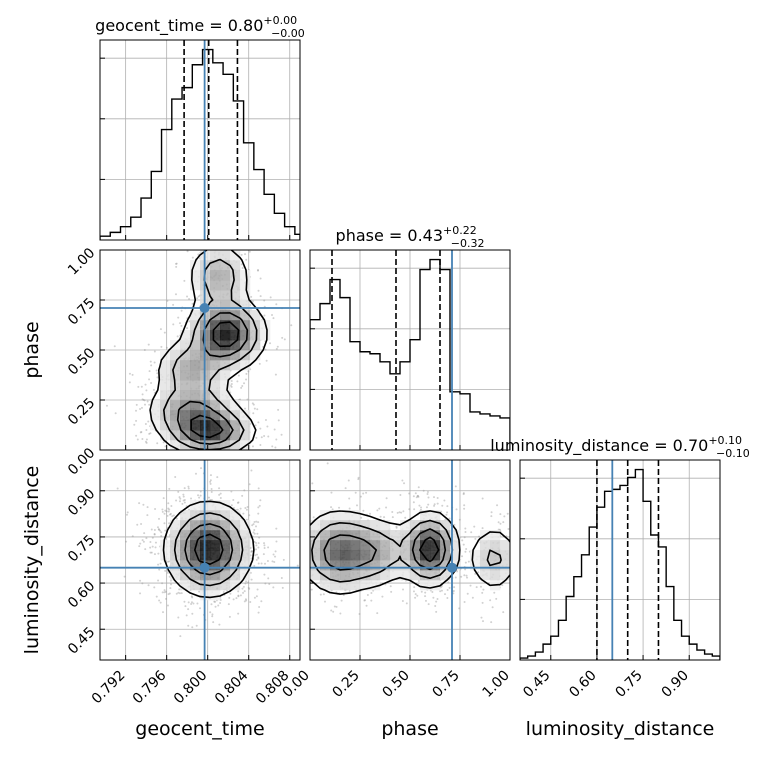 The width and height of the screenshot is (760, 760). Describe the element at coordinates (620, 729) in the screenshot. I see `x-axis-label-luminosity_distance: luminosity_distance` at that location.